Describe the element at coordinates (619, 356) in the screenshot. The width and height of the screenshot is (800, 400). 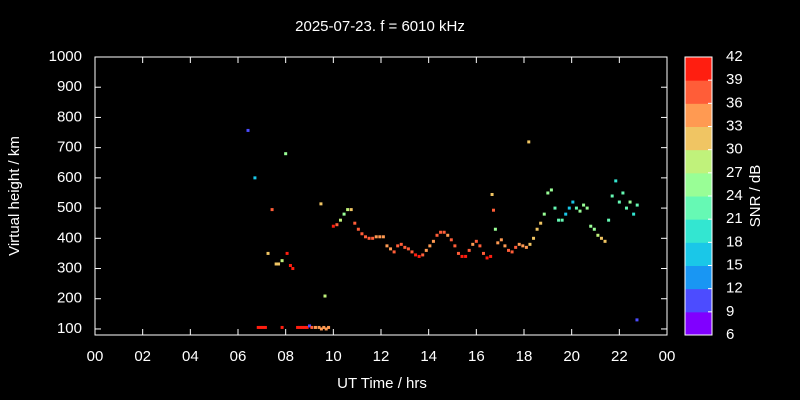
I see `x-tick-label: 22` at that location.